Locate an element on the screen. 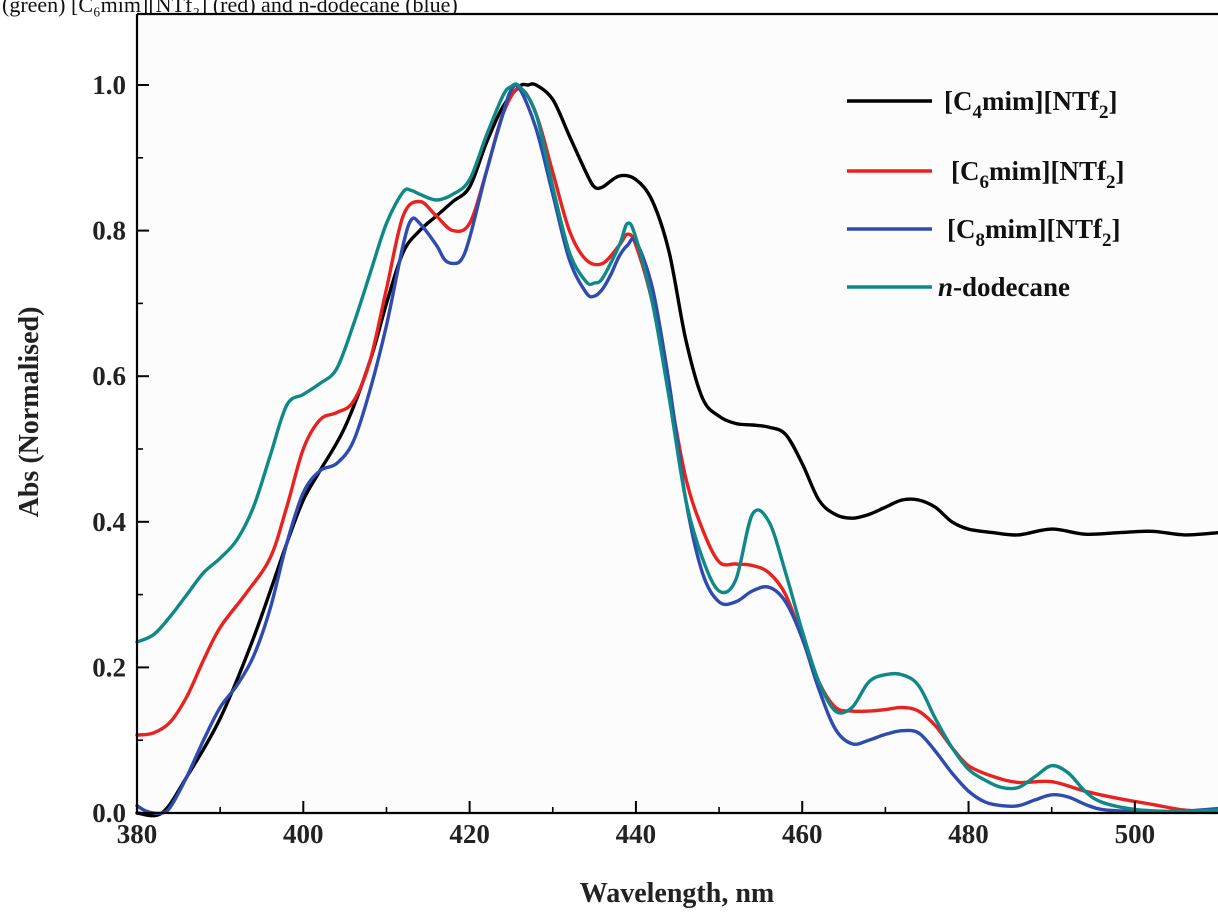 Image resolution: width=1218 pixels, height=923 pixels. y-tick-label: 0.0 is located at coordinates (109, 813).